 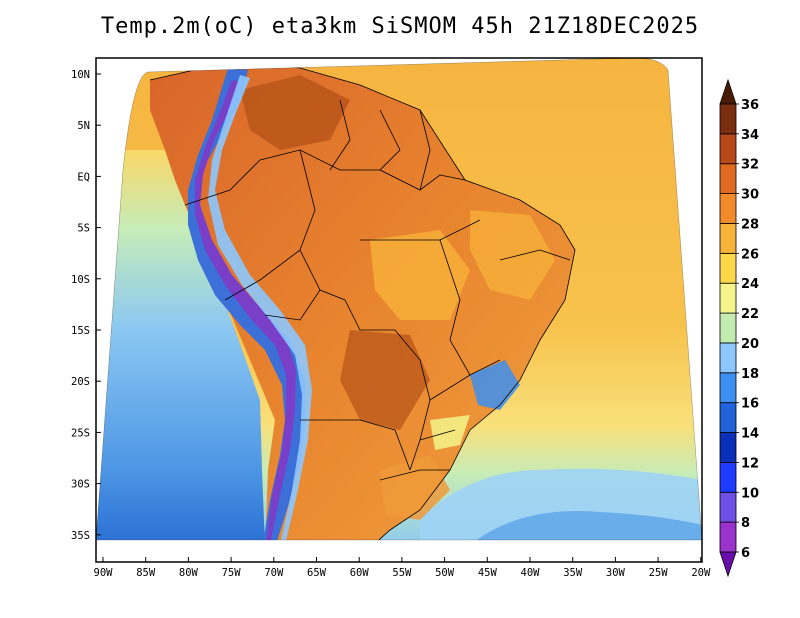 I want to click on x-tick-label: 25W, so click(x=659, y=573).